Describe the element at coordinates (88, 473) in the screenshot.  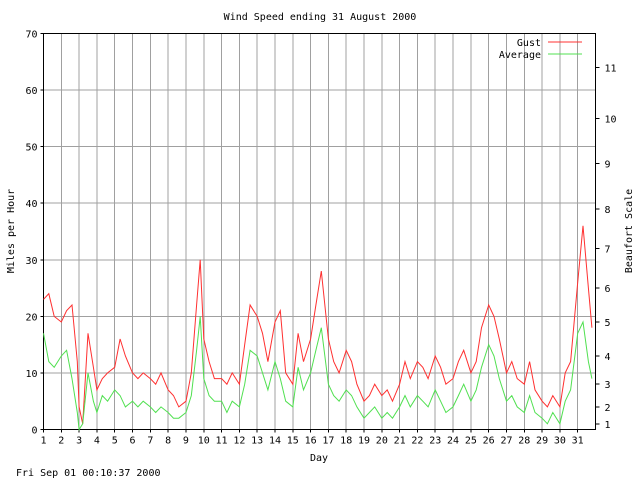
I see `generation-timestamp: Fri Sep 01 00:10:37 2000` at that location.